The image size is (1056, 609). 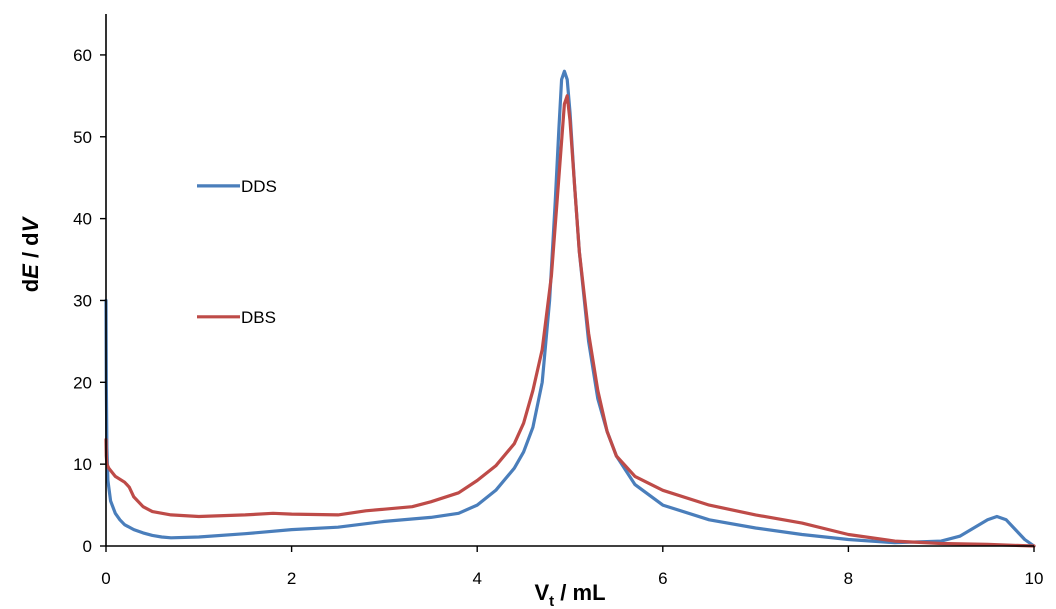 What do you see at coordinates (30, 271) in the screenshot?
I see `y-axis-title-e: E` at bounding box center [30, 271].